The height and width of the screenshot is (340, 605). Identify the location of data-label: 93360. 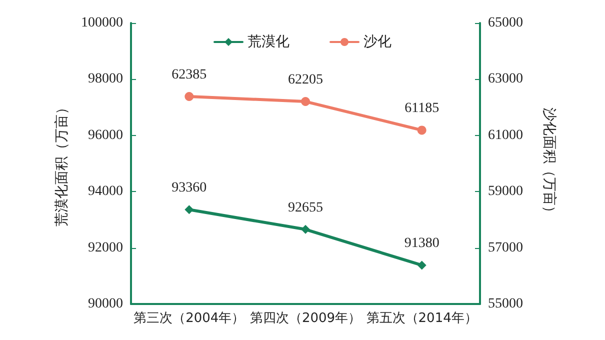
(189, 188).